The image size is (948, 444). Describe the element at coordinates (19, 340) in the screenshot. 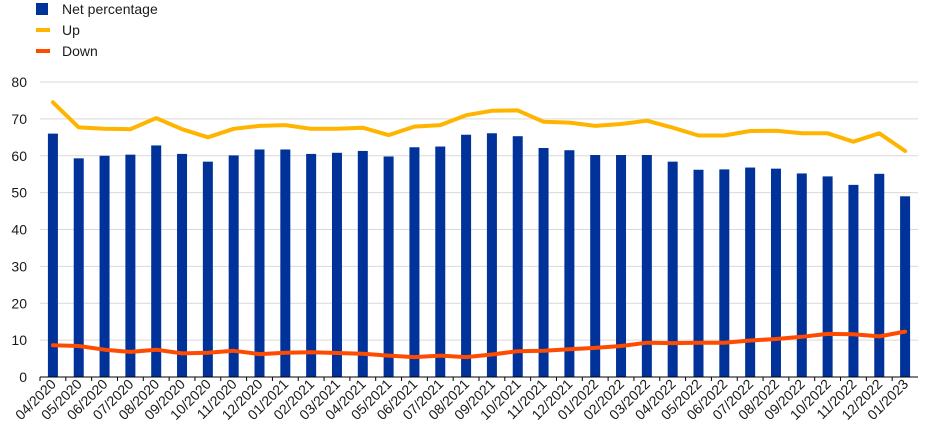

I see `y-tick-label: 10` at that location.